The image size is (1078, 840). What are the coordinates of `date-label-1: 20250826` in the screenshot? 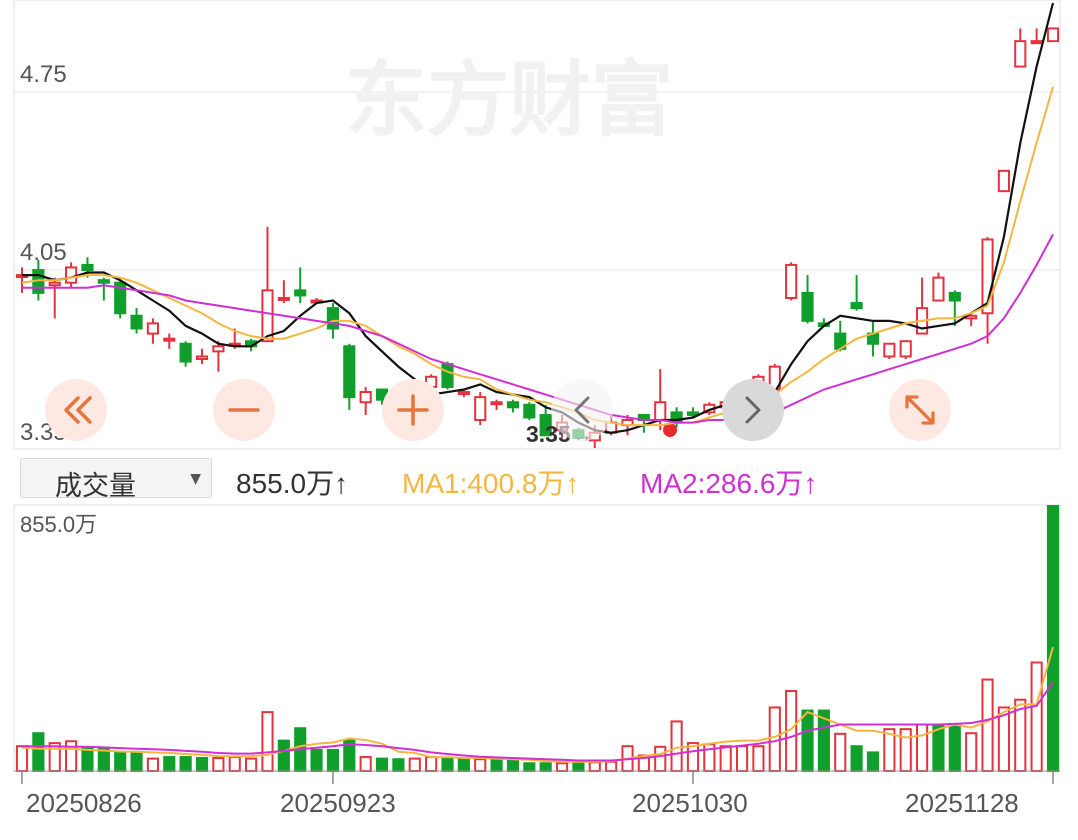 It's located at (84, 803).